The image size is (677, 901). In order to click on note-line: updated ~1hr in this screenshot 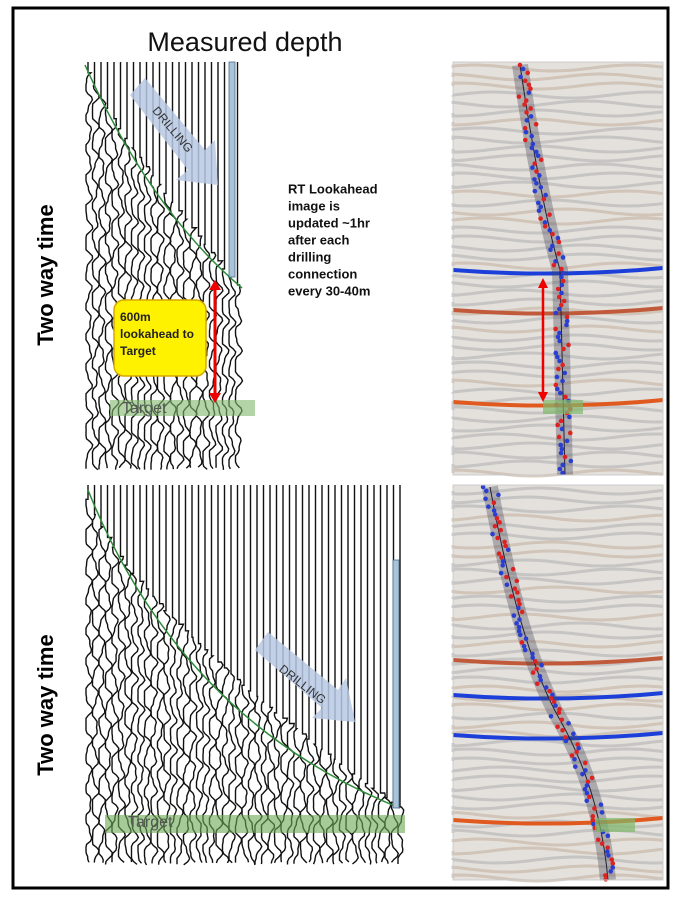, I will do `click(329, 222)`.